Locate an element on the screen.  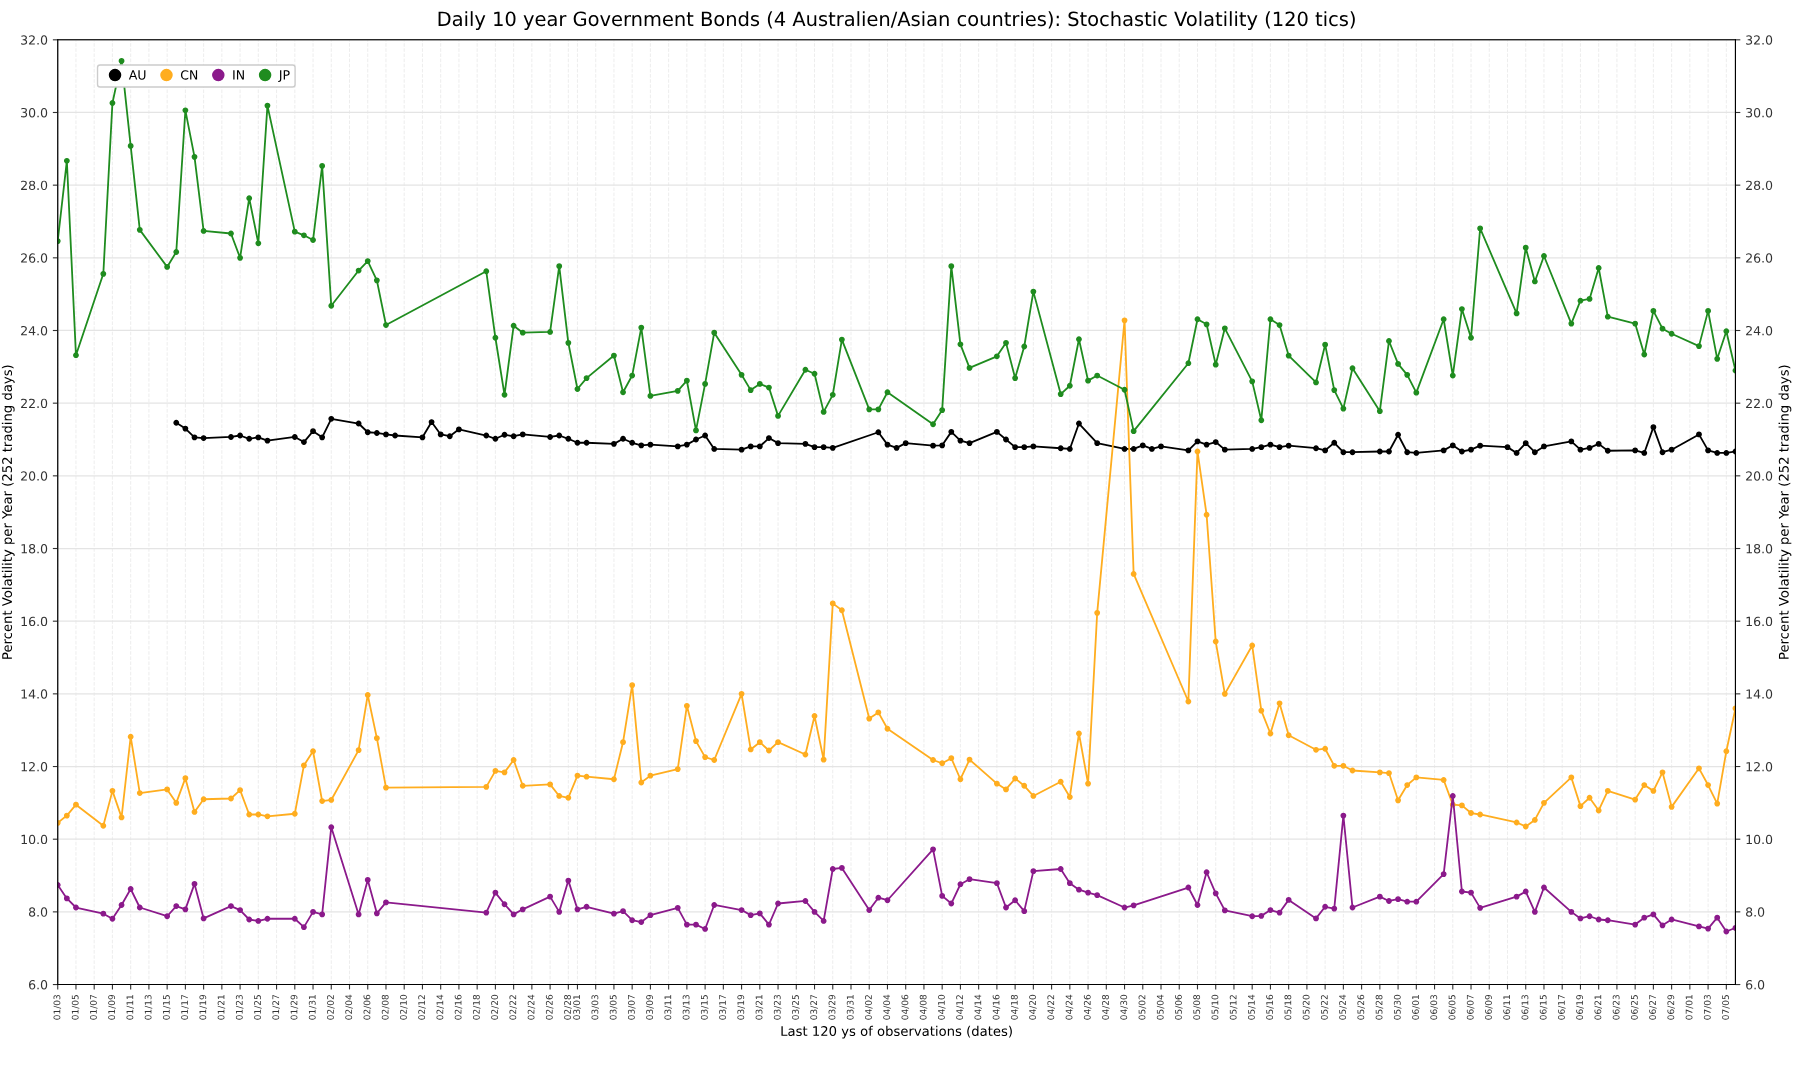
x-tick-label: 02/12 is located at coordinates (422, 1007).